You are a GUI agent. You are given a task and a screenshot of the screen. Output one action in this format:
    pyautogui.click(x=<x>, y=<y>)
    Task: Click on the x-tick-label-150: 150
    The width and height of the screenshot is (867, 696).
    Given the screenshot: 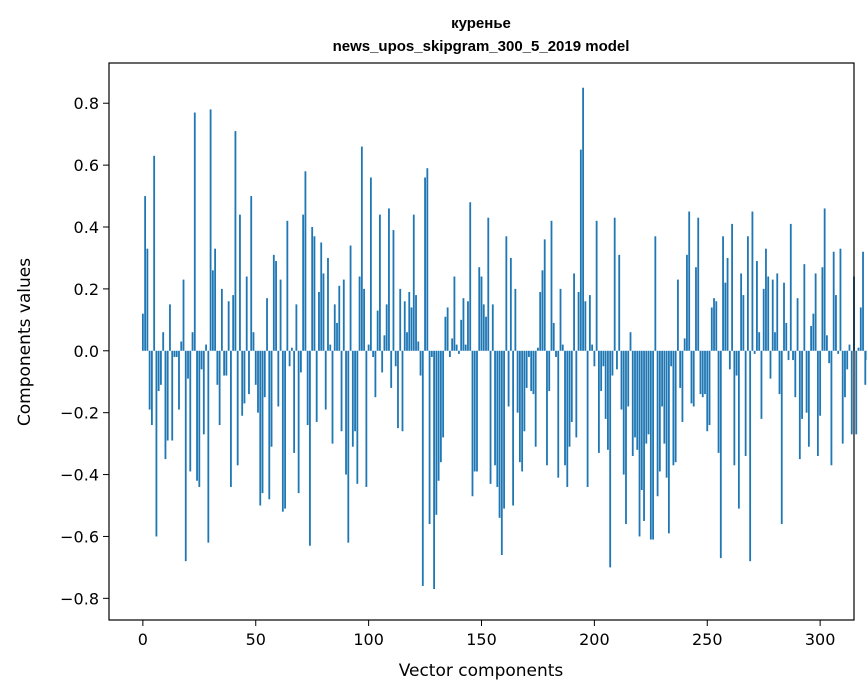 What is the action you would take?
    pyautogui.click(x=481, y=639)
    